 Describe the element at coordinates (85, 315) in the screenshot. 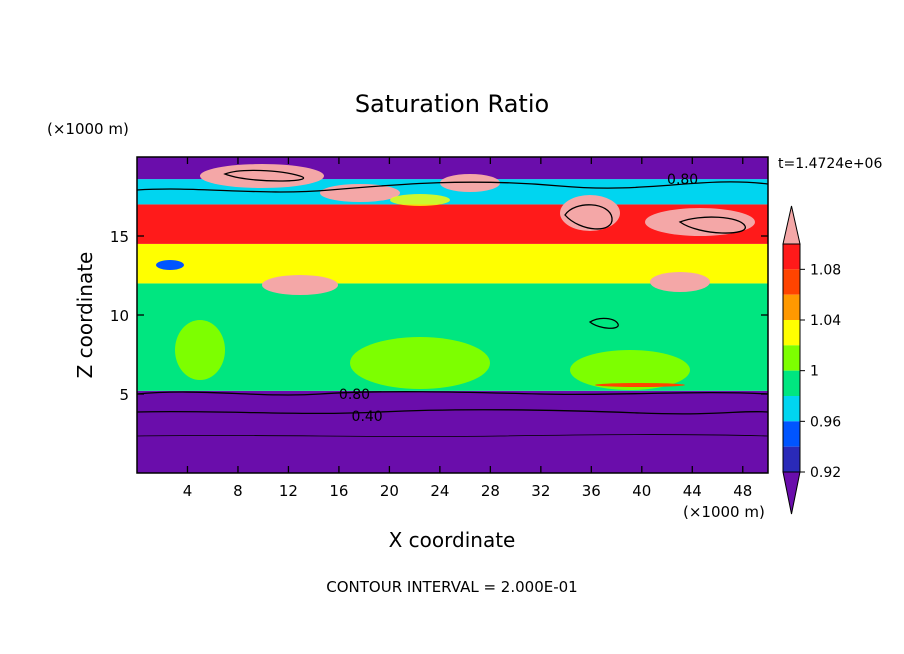

I see `y-axis-label: Z coordinate` at that location.